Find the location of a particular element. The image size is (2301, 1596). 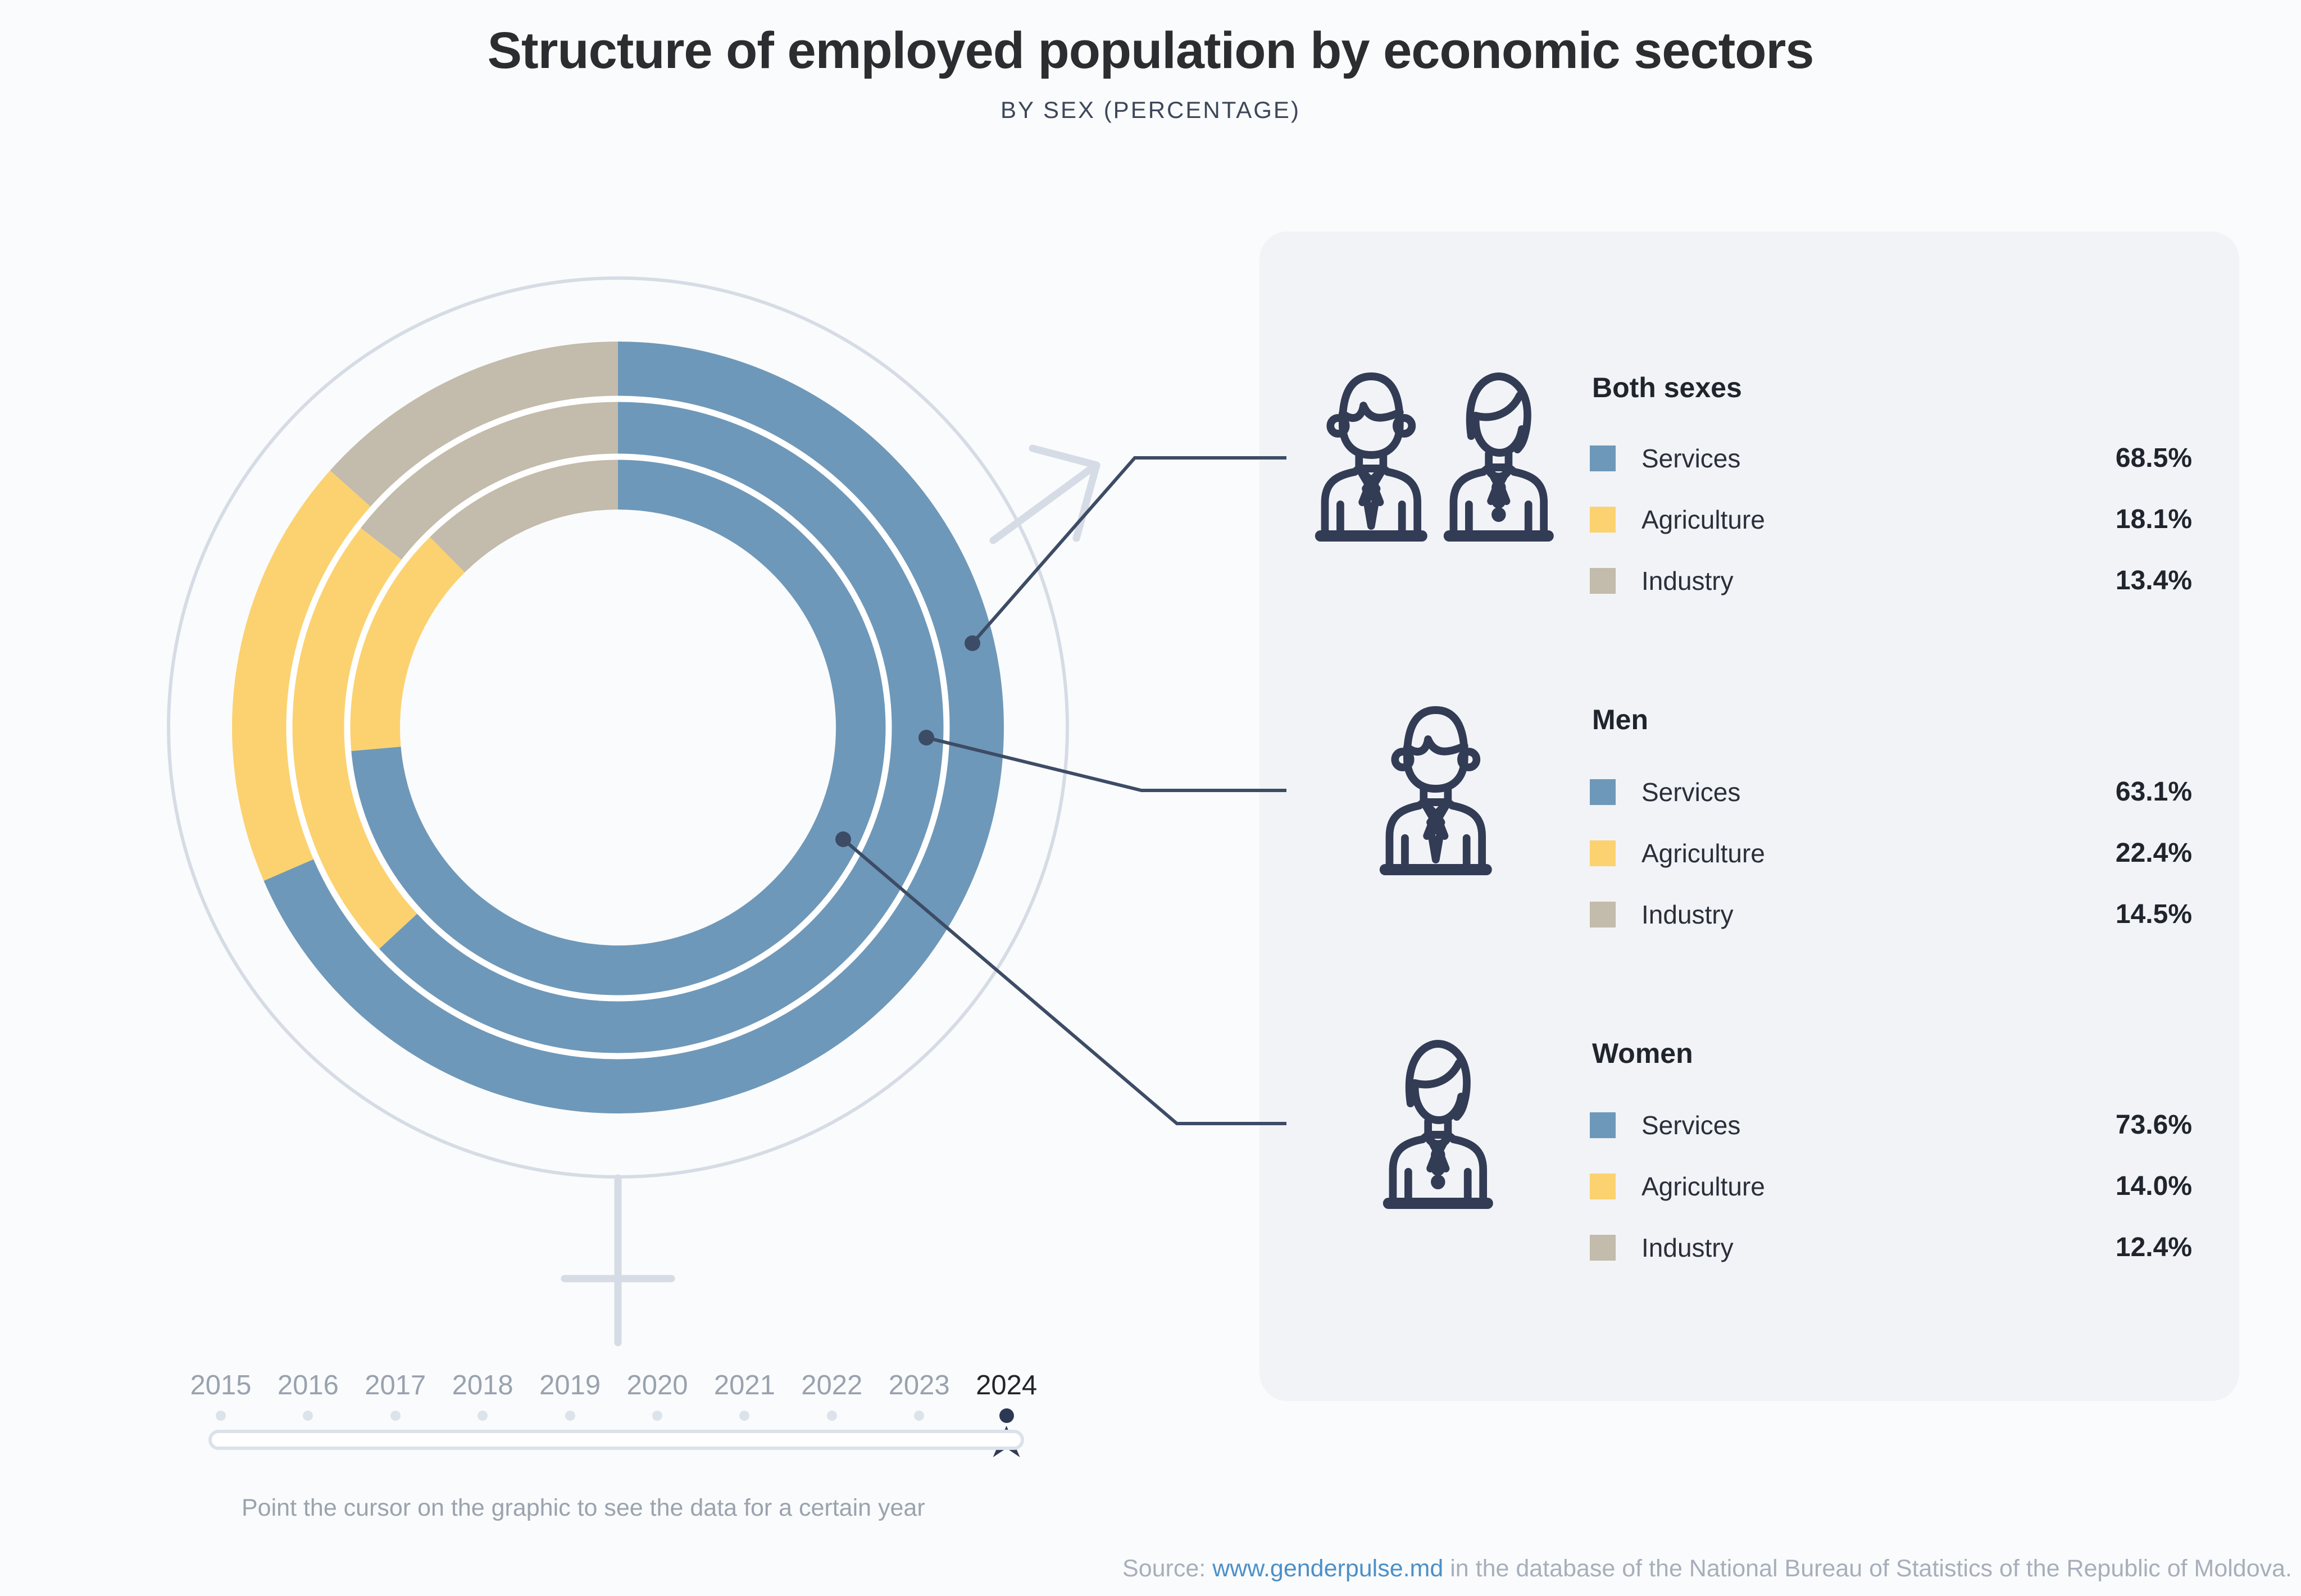

legend-value-services: 73.6% is located at coordinates (2153, 1125).